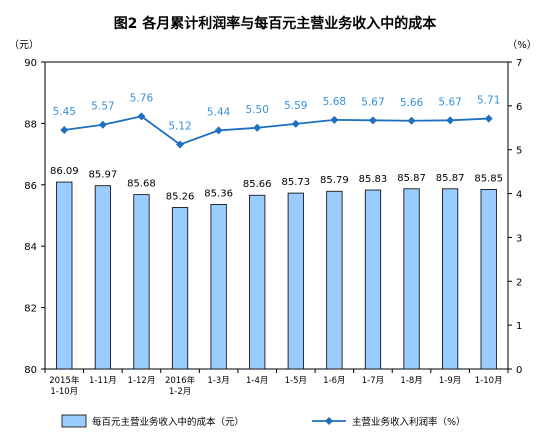 The height and width of the screenshot is (446, 550). What do you see at coordinates (257, 110) in the screenshot?
I see `line-value-label: 5.50` at bounding box center [257, 110].